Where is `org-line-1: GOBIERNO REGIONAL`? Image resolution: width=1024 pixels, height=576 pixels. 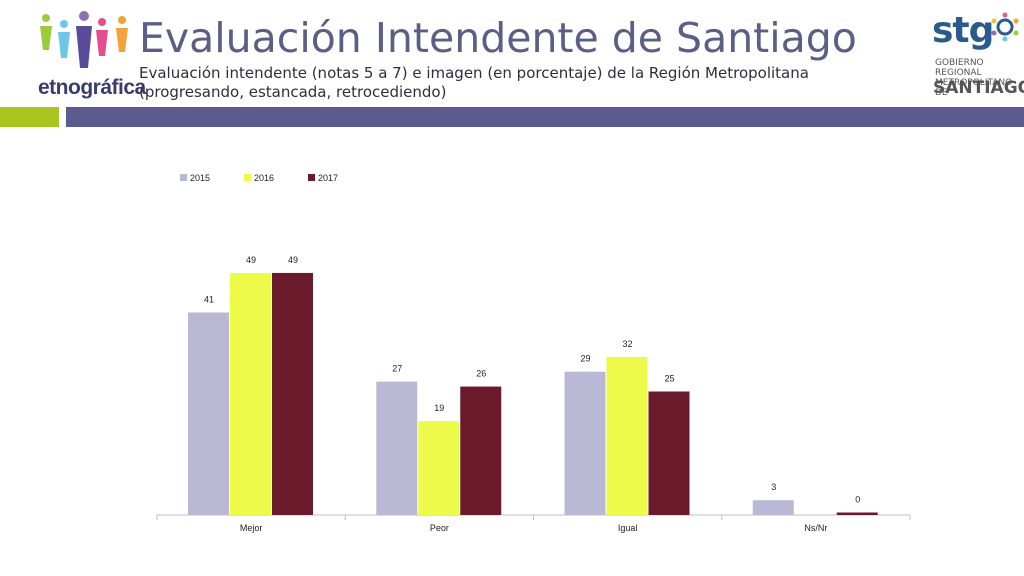
org-line-1: GOBIERNO REGIONAL is located at coordinates (959, 68).